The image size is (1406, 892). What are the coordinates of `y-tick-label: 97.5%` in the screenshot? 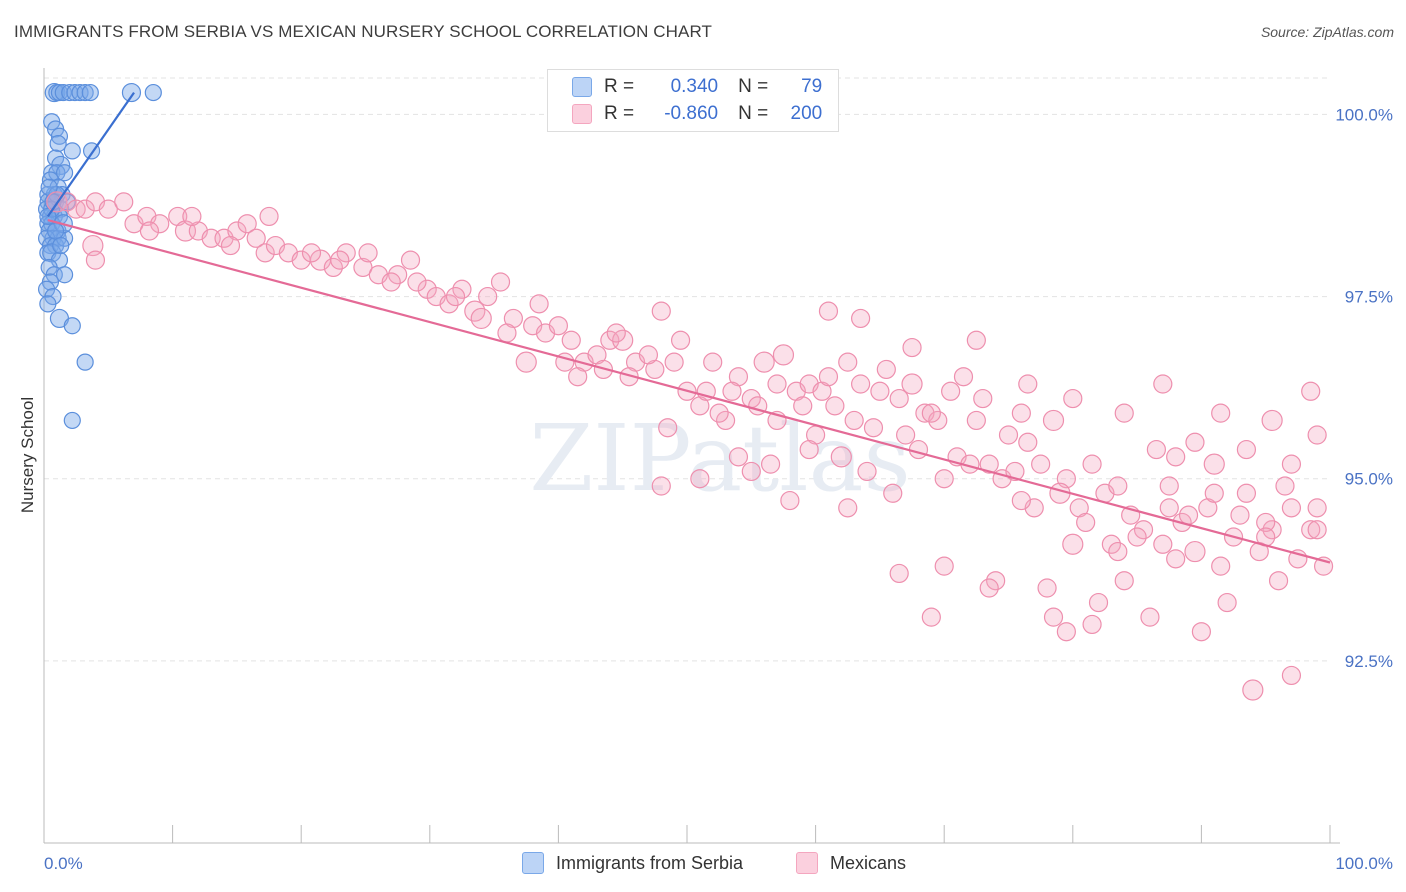 It's located at (1369, 297).